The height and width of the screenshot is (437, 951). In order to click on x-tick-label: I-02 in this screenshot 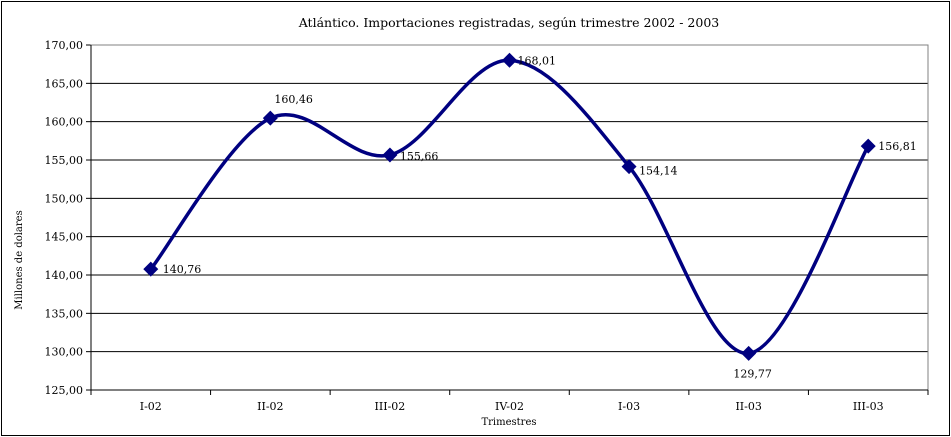, I will do `click(151, 406)`.